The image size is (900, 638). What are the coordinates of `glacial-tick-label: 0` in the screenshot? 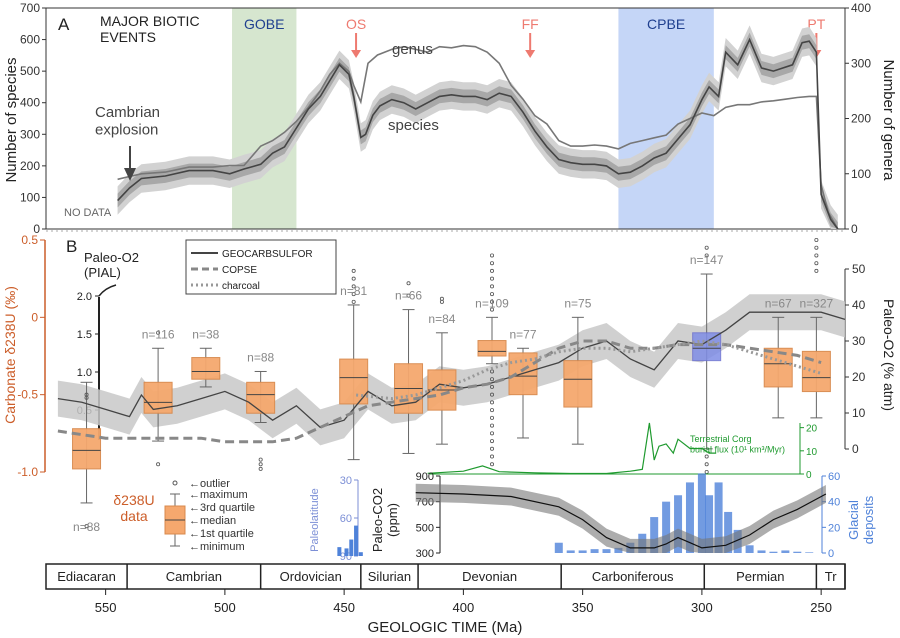 It's located at (831, 554).